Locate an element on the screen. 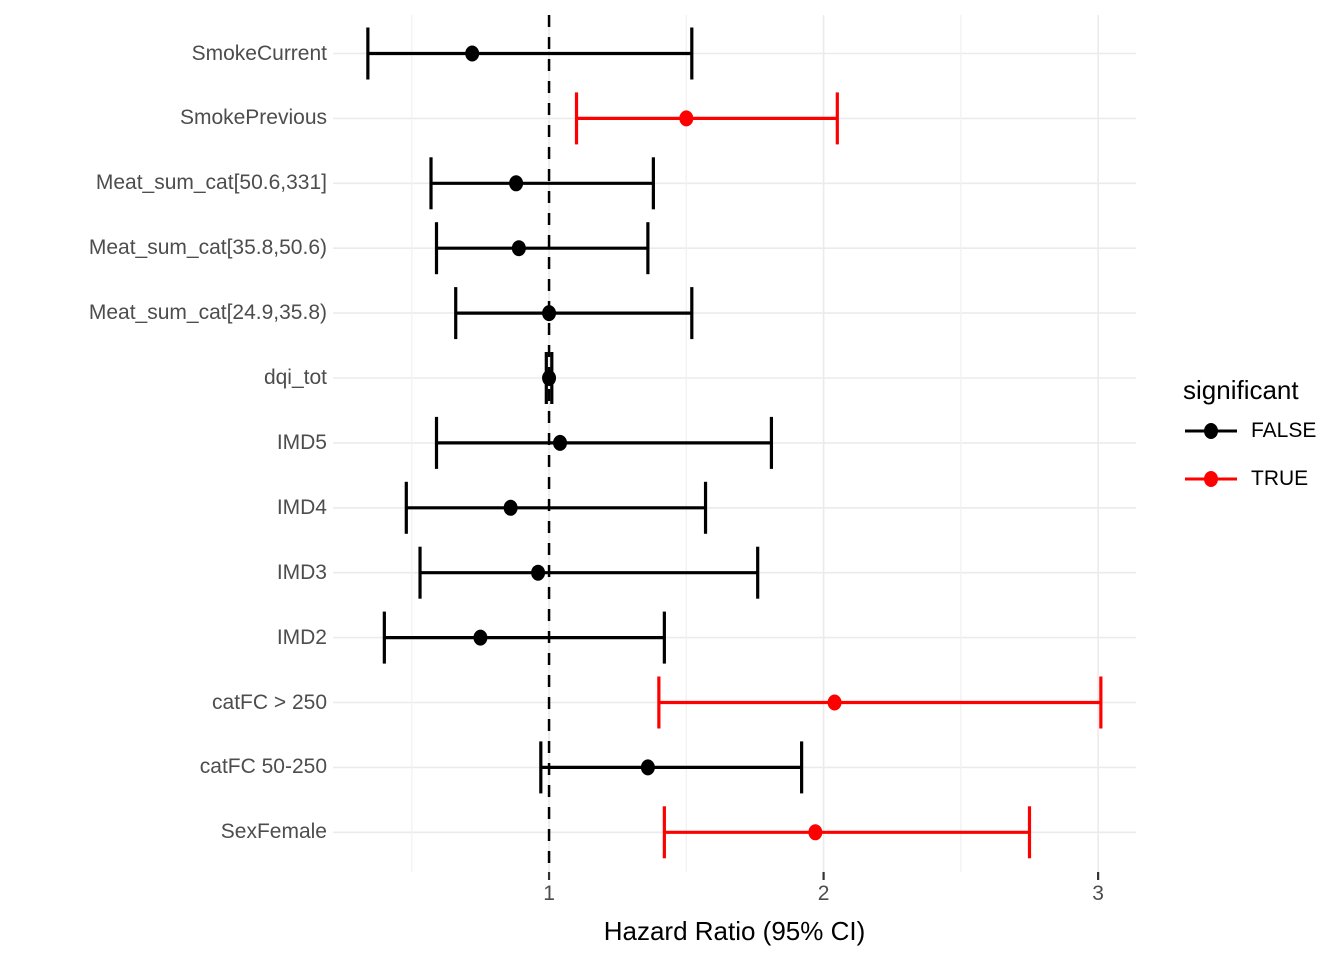  y-axis-label: SmokeCurrent is located at coordinates (259, 53).